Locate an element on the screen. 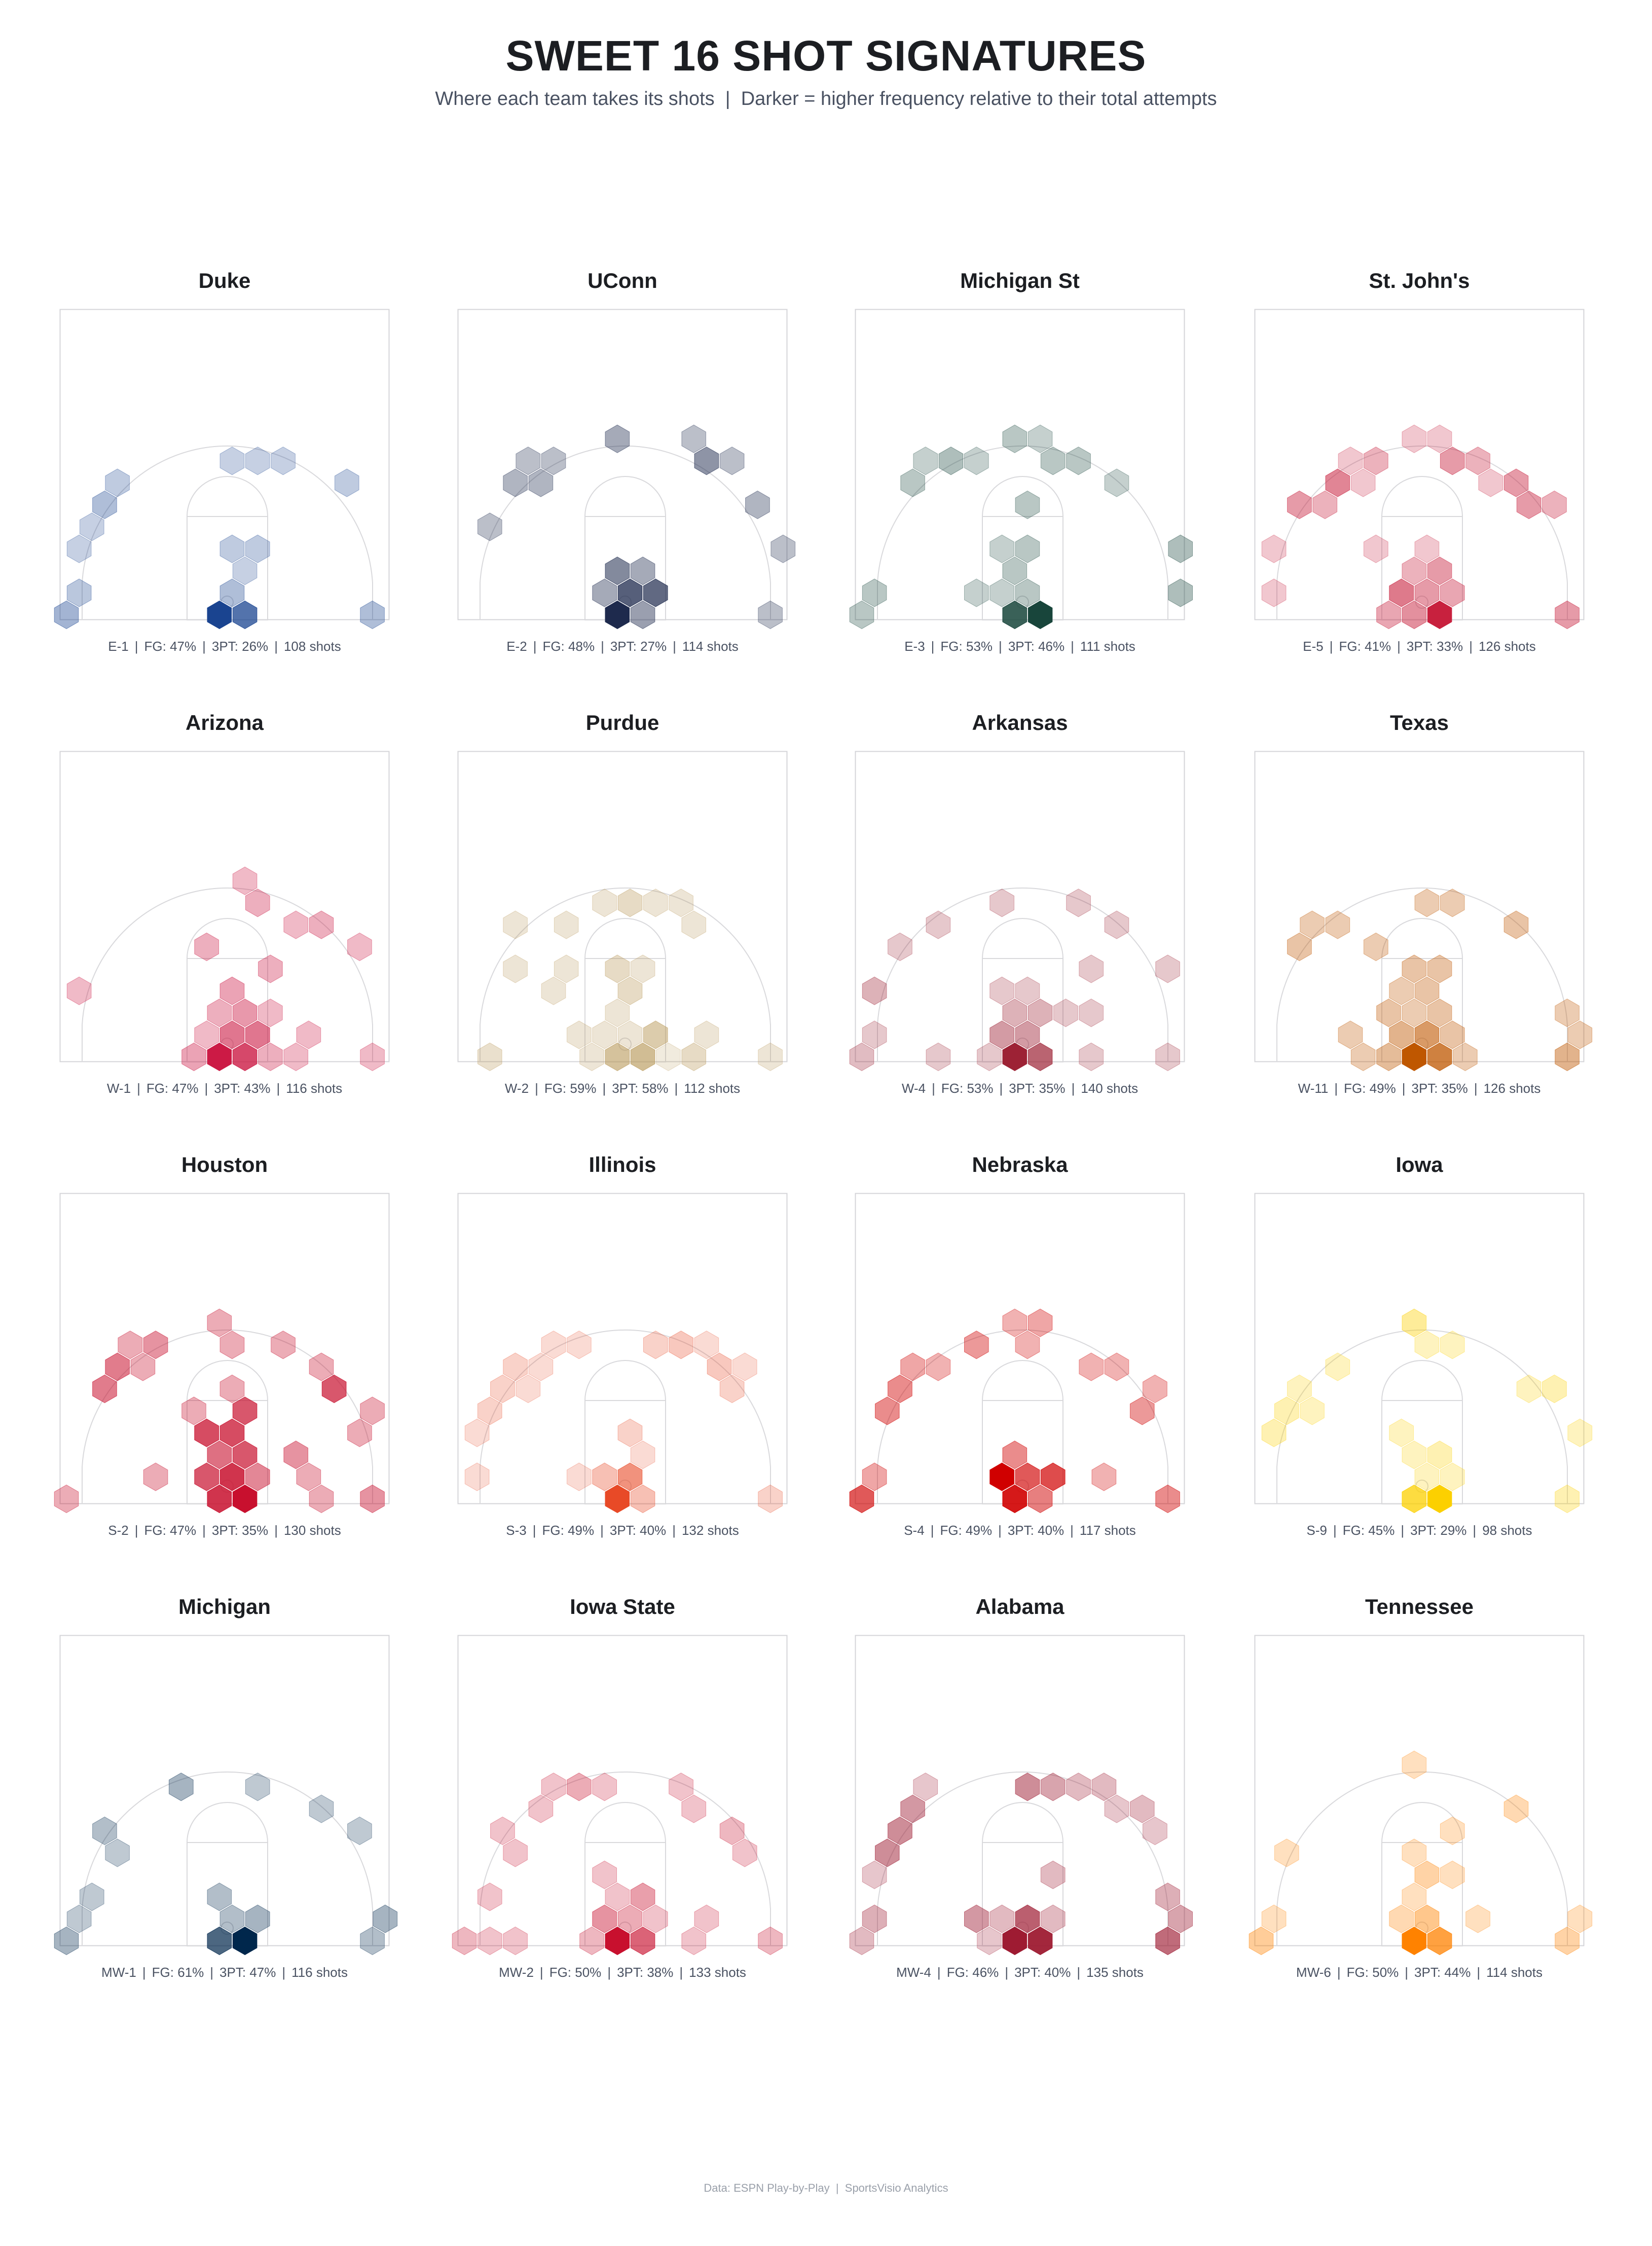  team-name: St. John's is located at coordinates (1420, 280).